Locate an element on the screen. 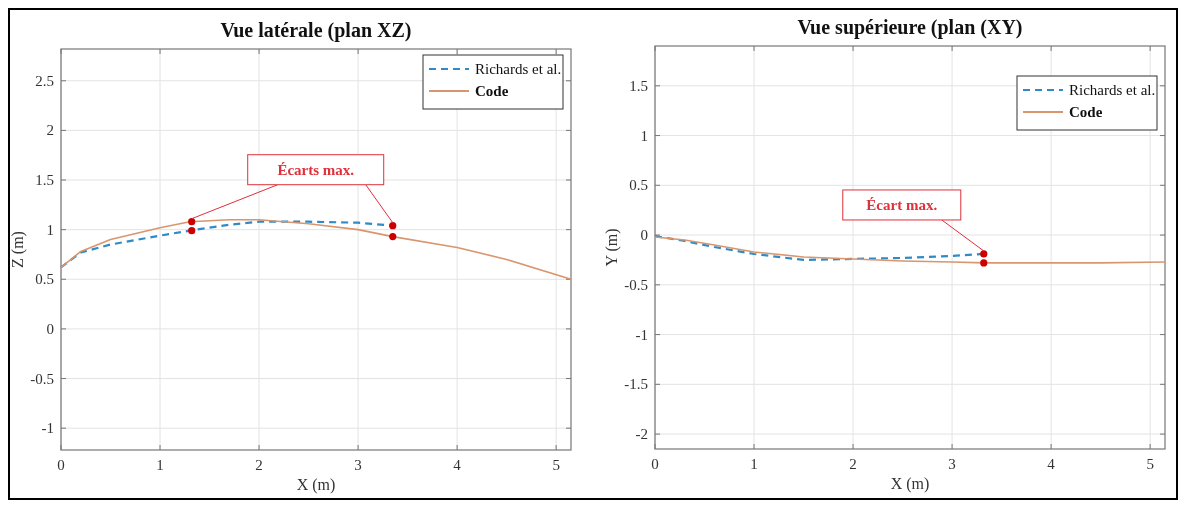 The height and width of the screenshot is (508, 1186). y-tick-label: 2.5 is located at coordinates (44, 80).